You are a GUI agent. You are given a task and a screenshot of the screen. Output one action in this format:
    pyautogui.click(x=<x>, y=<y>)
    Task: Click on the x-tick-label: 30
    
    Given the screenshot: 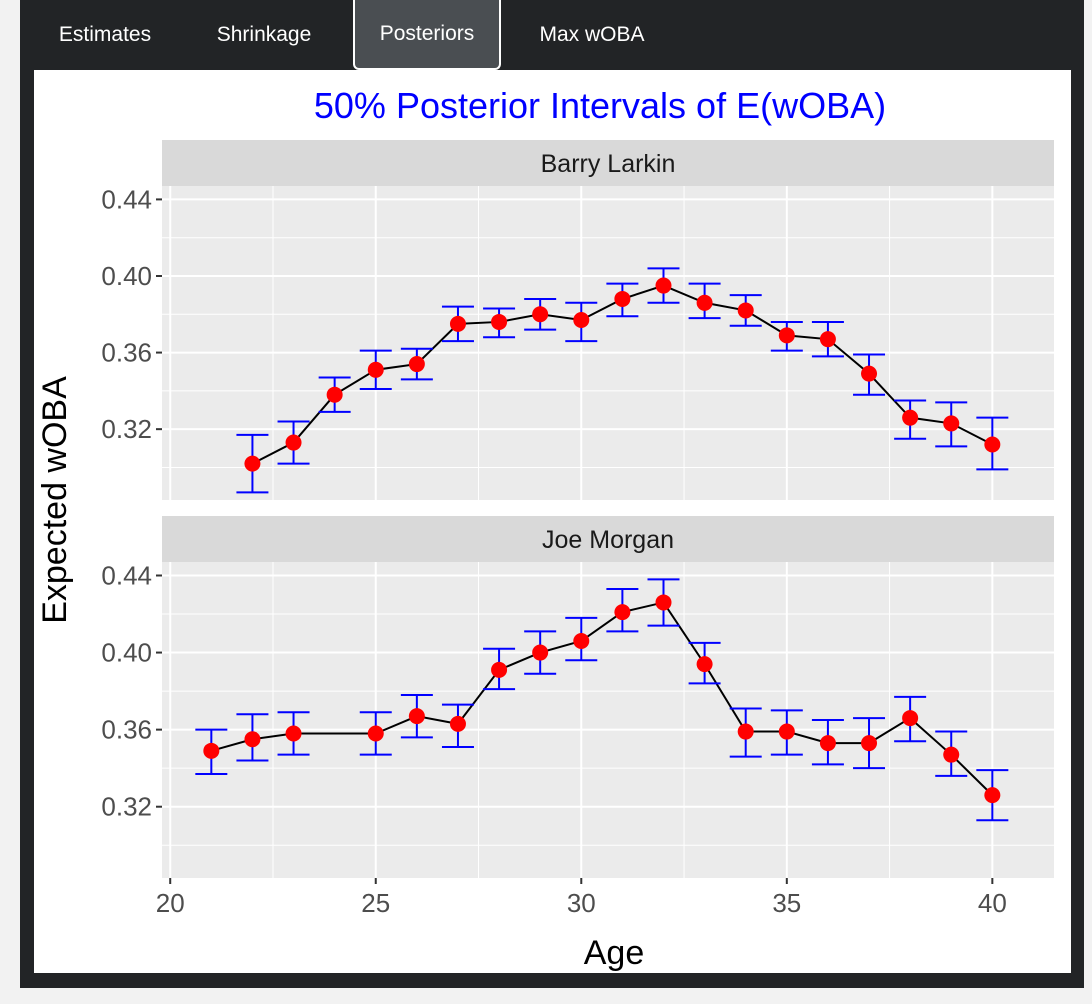 What is the action you would take?
    pyautogui.click(x=581, y=903)
    